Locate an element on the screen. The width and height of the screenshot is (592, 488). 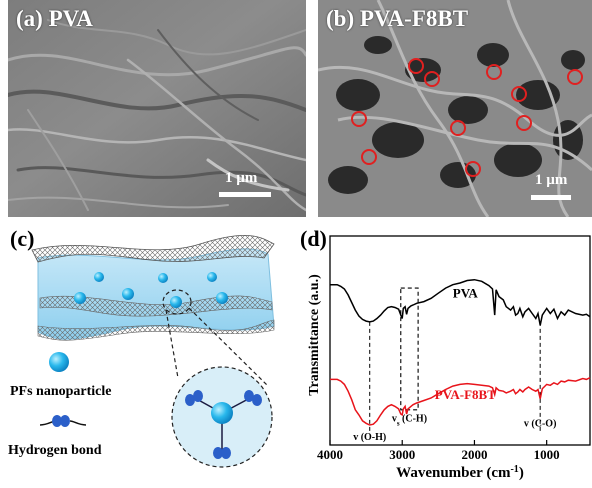
annotation-ch: vs (C-H) is located at coordinates (409, 421).